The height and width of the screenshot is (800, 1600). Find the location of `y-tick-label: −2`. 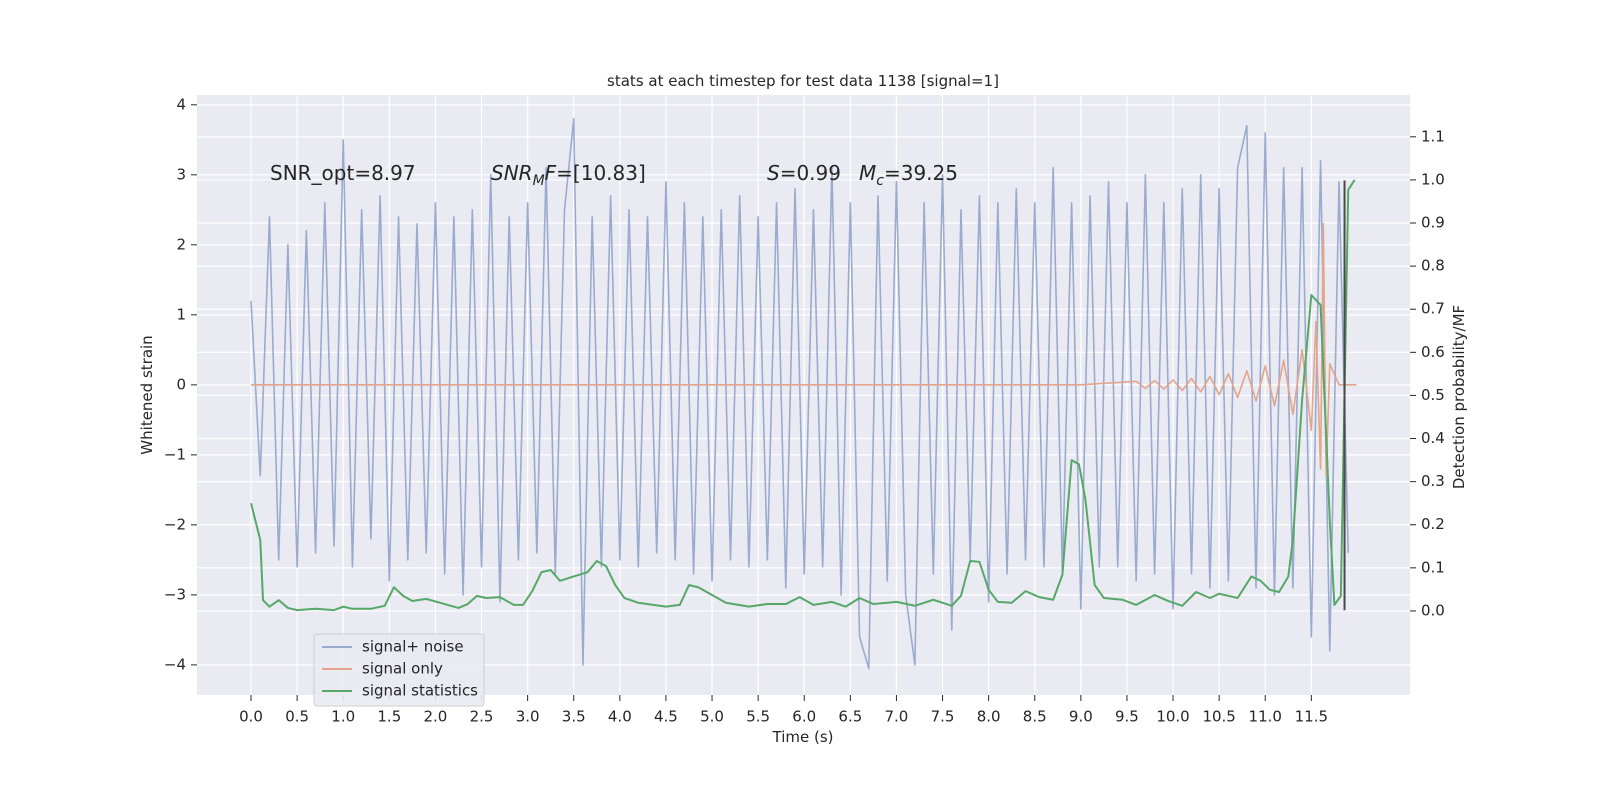

y-tick-label: −2 is located at coordinates (175, 524).